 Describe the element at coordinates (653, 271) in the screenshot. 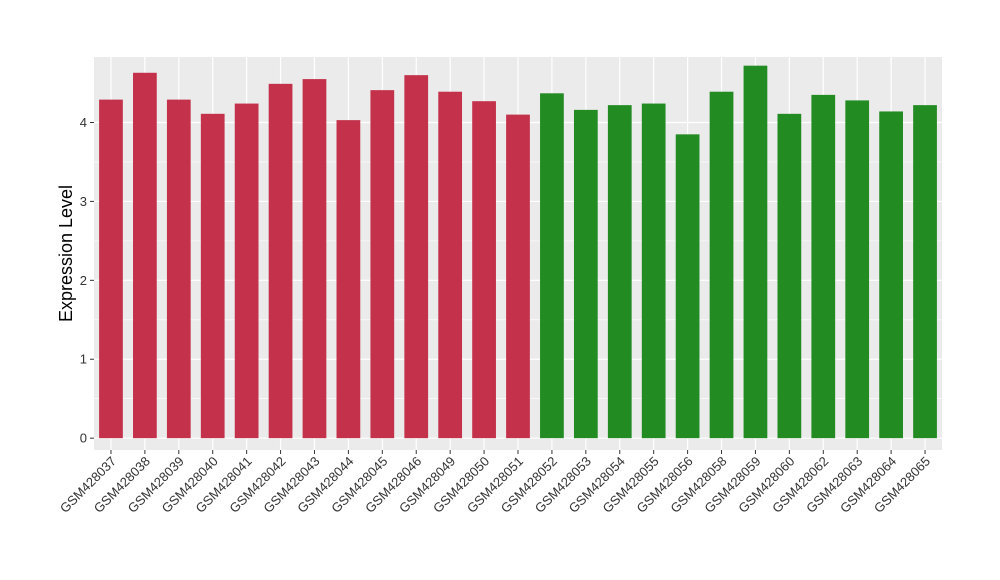

I see `bar-GSM428055` at that location.